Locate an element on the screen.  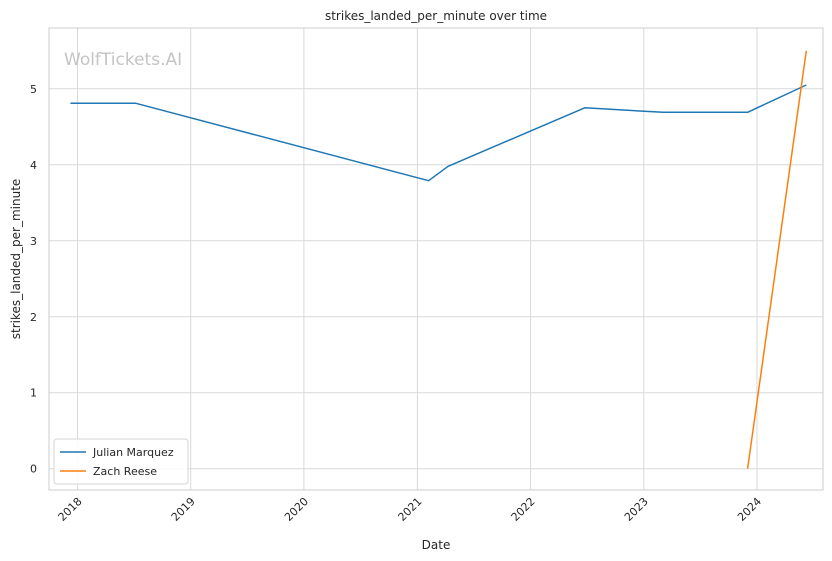
y-tick-label: 5 is located at coordinates (33, 89).